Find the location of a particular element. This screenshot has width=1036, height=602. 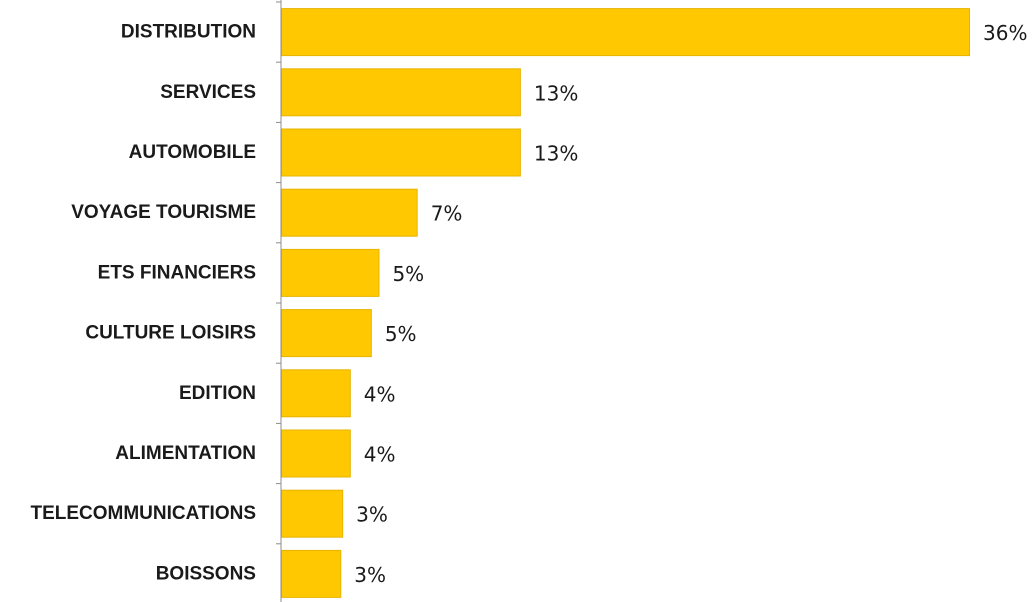

value-label-services: 13% is located at coordinates (556, 93).